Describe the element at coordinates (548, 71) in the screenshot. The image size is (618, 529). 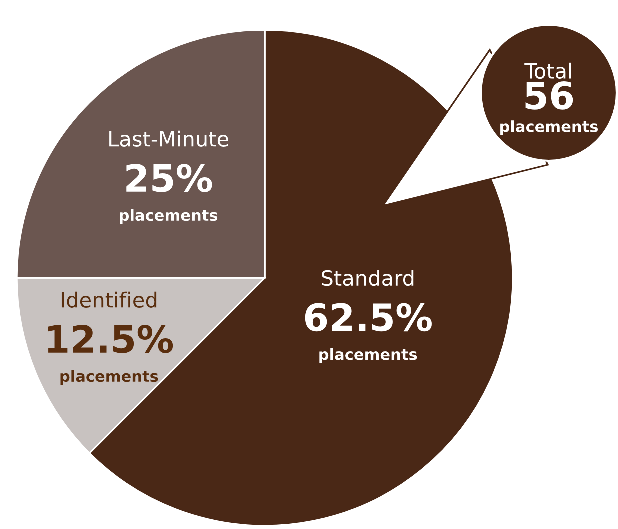
I see `text: Total` at that location.